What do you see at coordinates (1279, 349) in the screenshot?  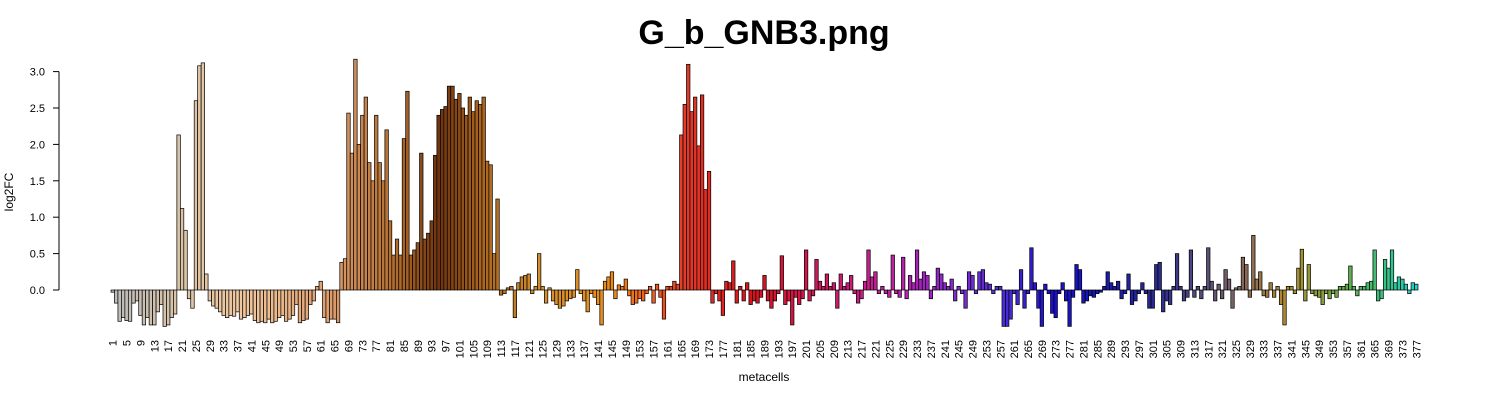 I see `x-tick-label: 337` at bounding box center [1279, 349].